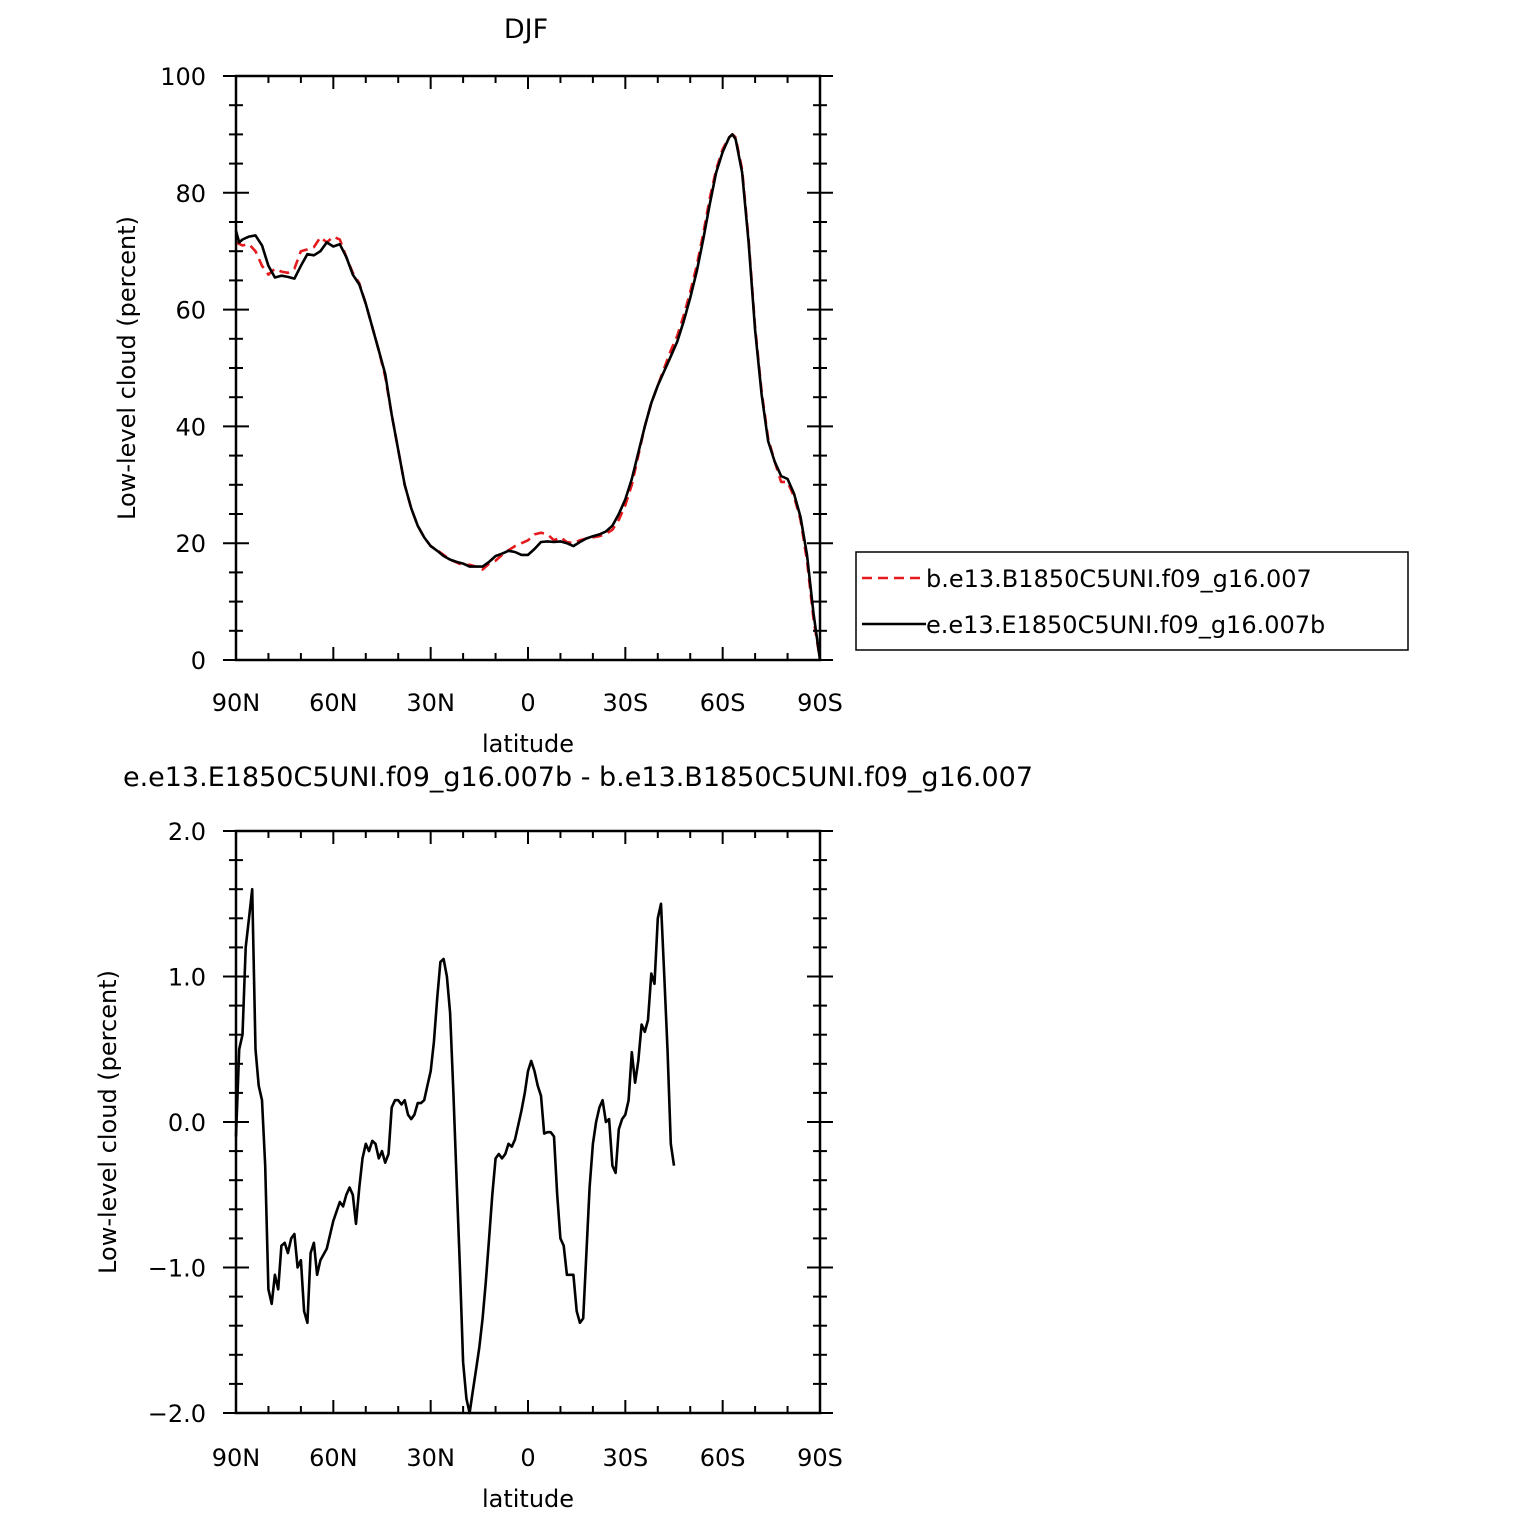 This screenshot has width=1513, height=1519. What do you see at coordinates (177, 1269) in the screenshot?
I see `y-tick-label: −1.0` at bounding box center [177, 1269].